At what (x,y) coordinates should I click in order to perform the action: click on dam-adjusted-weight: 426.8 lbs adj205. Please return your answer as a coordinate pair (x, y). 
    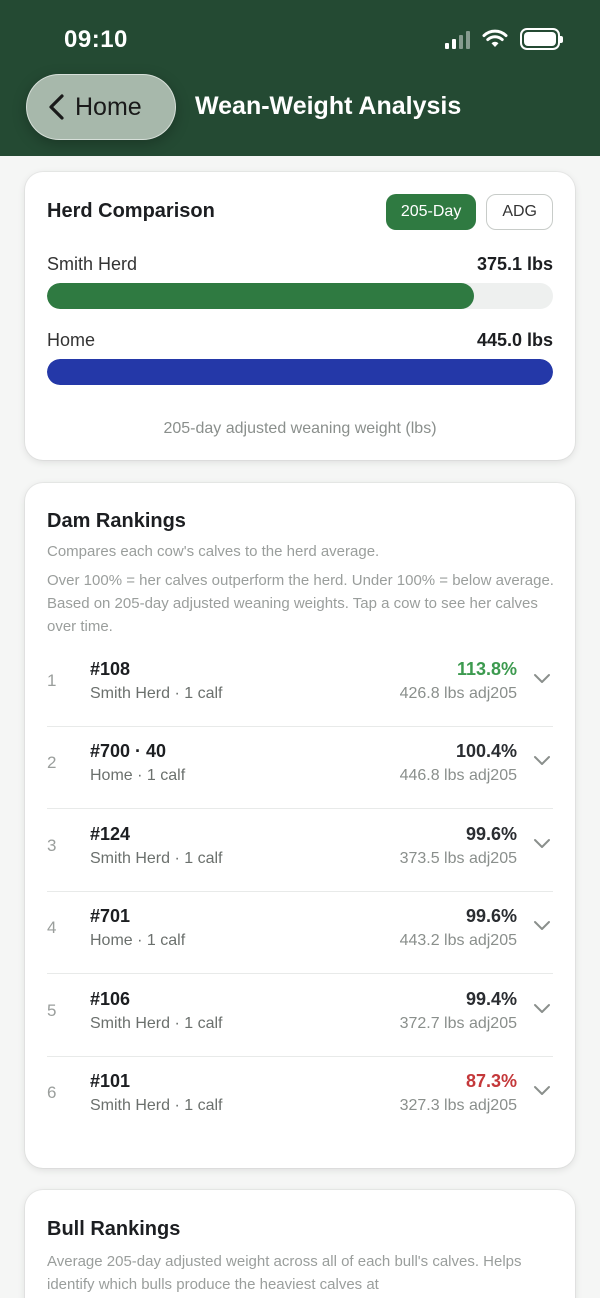
    Looking at the image, I should click on (458, 693).